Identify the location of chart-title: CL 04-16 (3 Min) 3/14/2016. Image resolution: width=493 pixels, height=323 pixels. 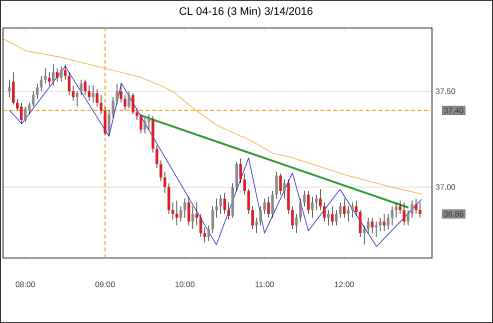
(246, 12).